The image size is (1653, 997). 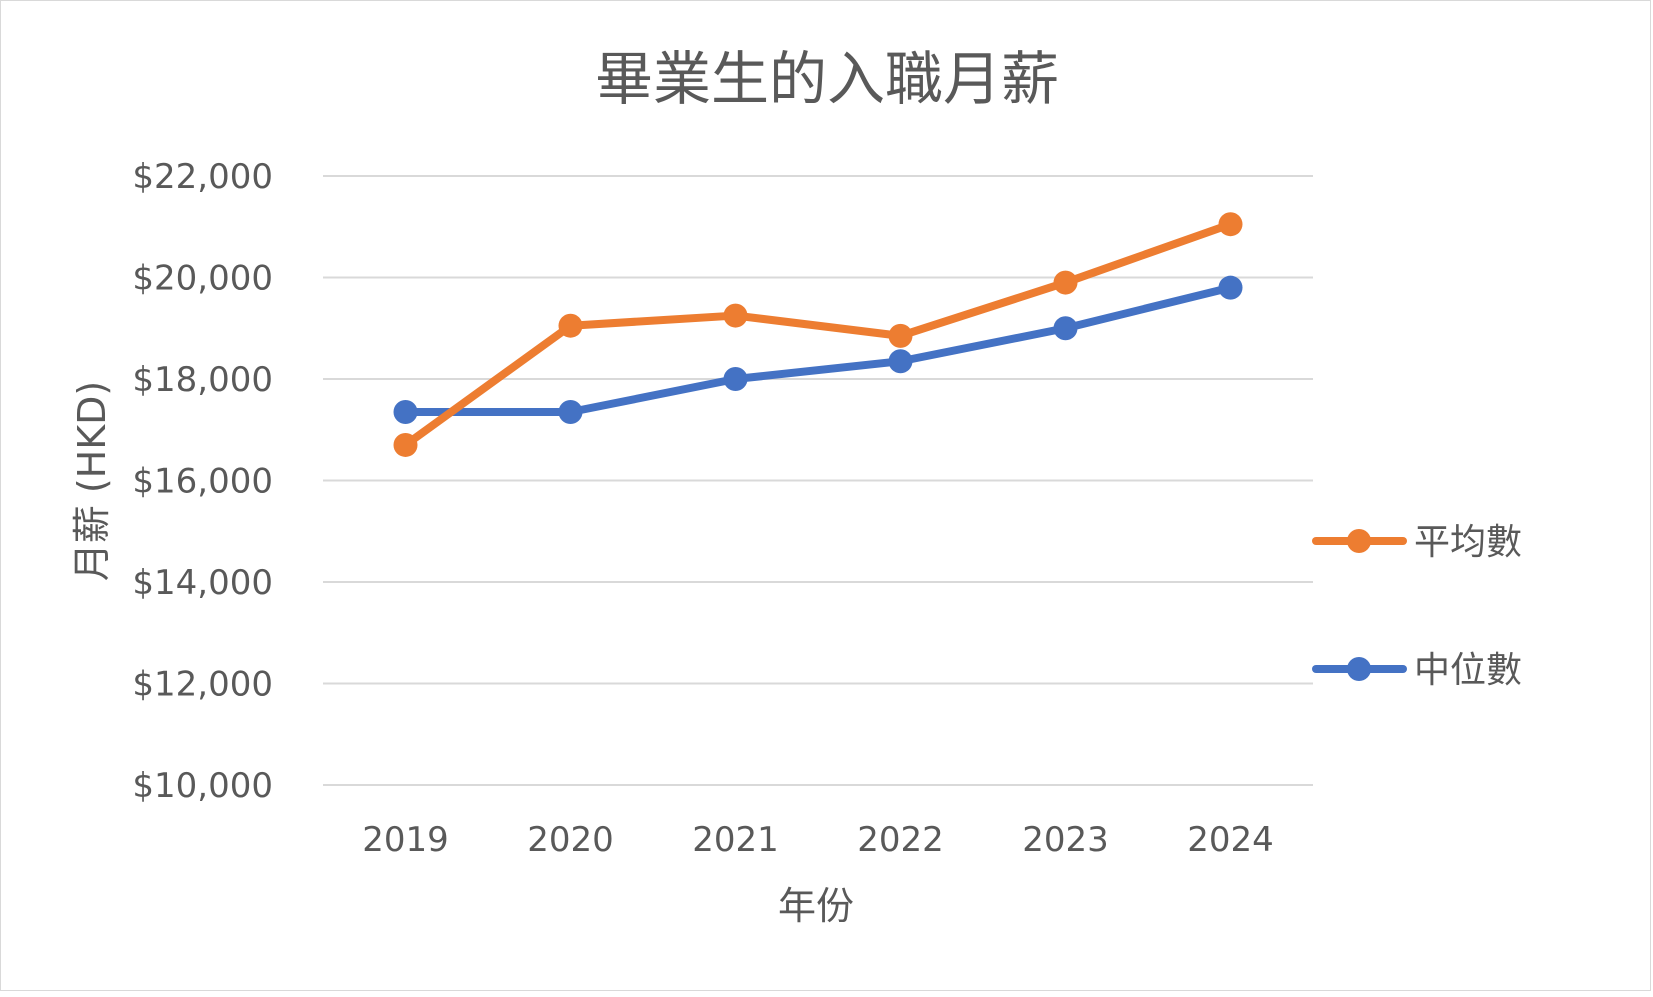 What do you see at coordinates (1230, 840) in the screenshot?
I see `x-tick-label: 2024` at bounding box center [1230, 840].